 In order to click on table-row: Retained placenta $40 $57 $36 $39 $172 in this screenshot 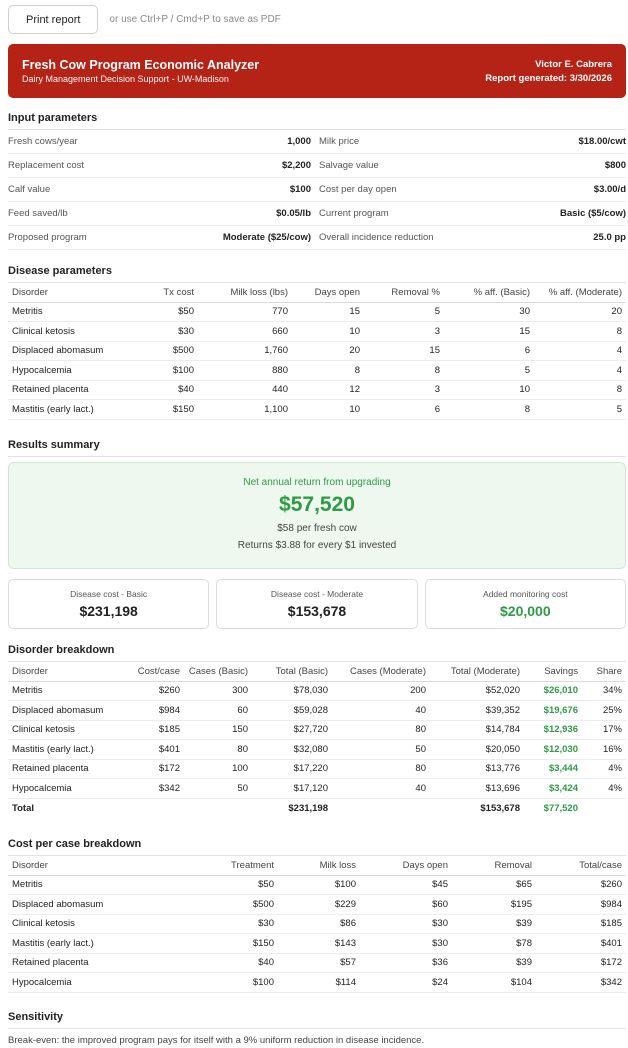, I will do `click(317, 963)`.